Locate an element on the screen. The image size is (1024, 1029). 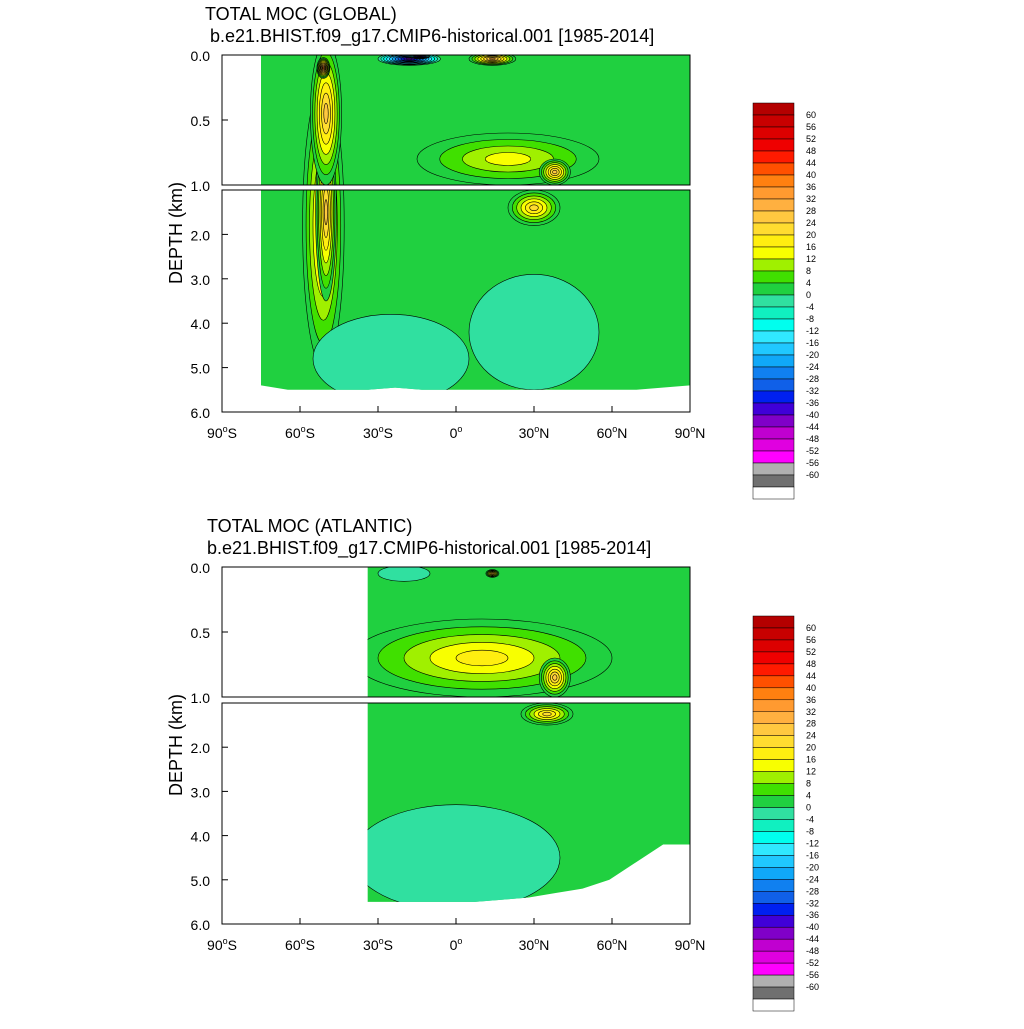
colorbar-label: 48 is located at coordinates (811, 664).